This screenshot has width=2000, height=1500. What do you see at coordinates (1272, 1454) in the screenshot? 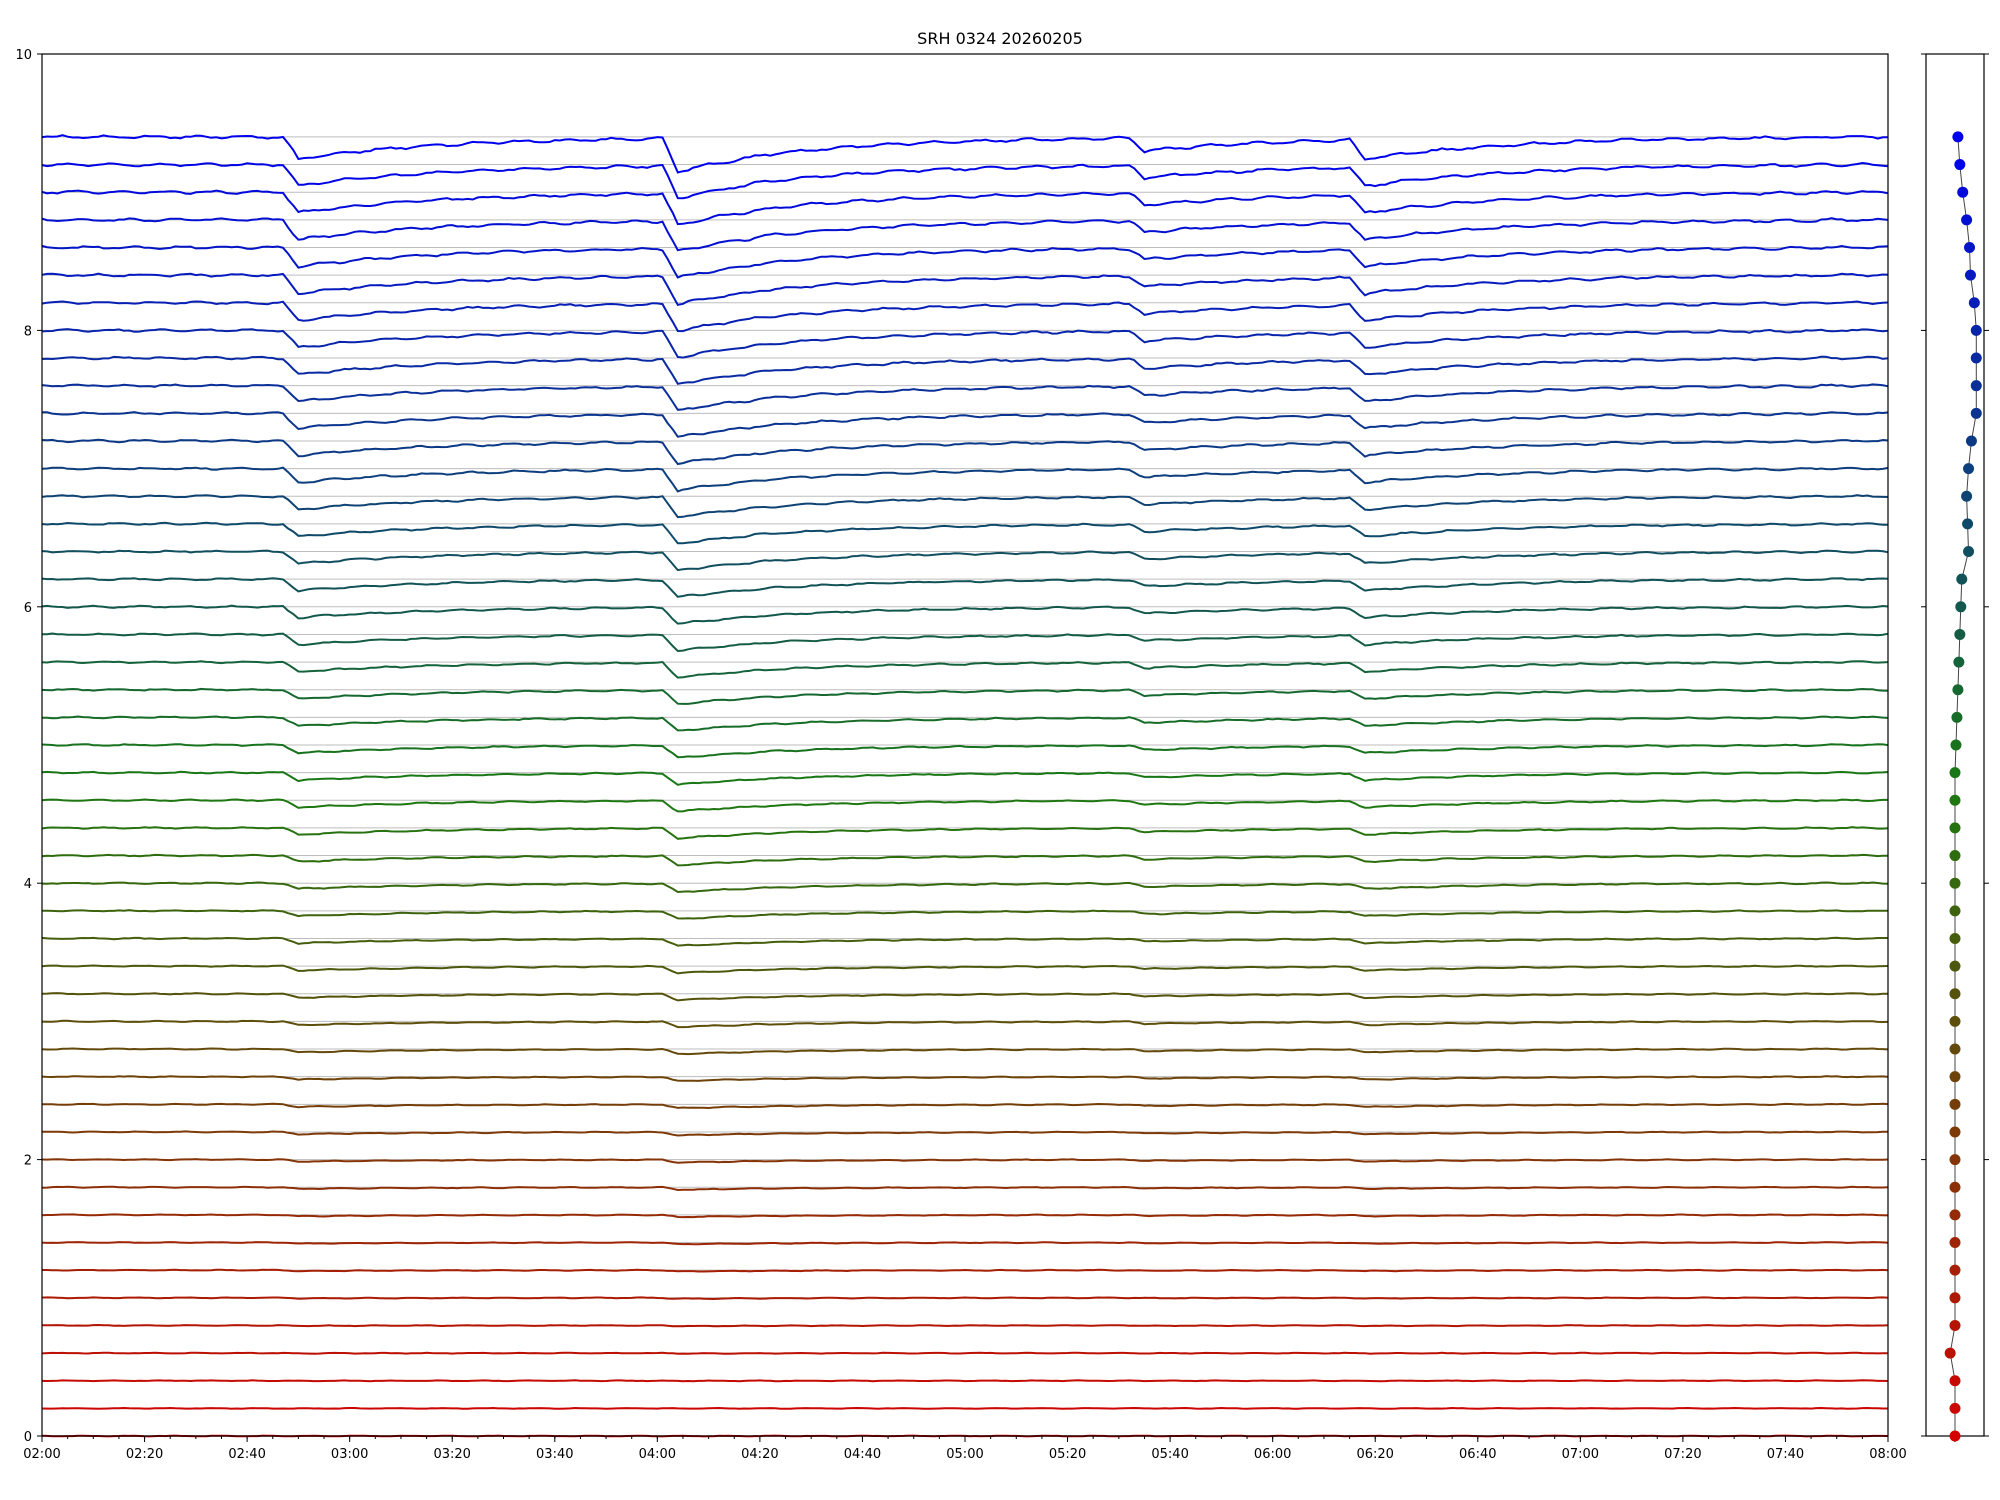
I see `x-tick-label: 06:00` at bounding box center [1272, 1454].